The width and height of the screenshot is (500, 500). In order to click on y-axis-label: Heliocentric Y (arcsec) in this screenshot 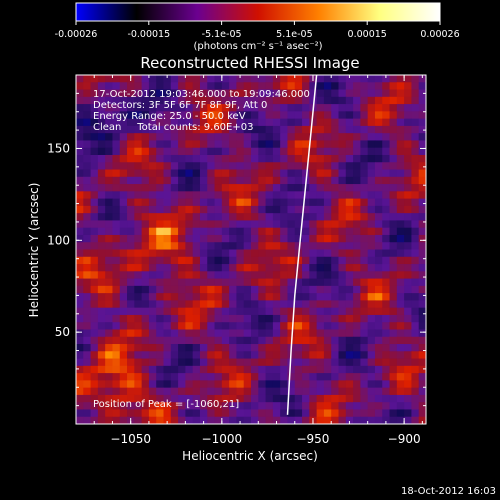, I will do `click(34, 250)`.